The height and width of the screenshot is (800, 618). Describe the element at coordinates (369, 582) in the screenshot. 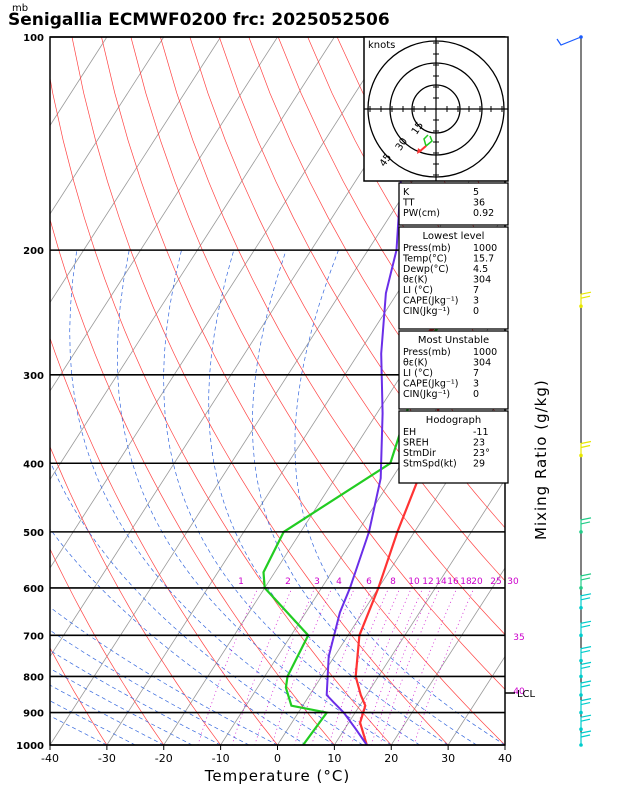

I see `mixing-ratio-label: 6` at that location.